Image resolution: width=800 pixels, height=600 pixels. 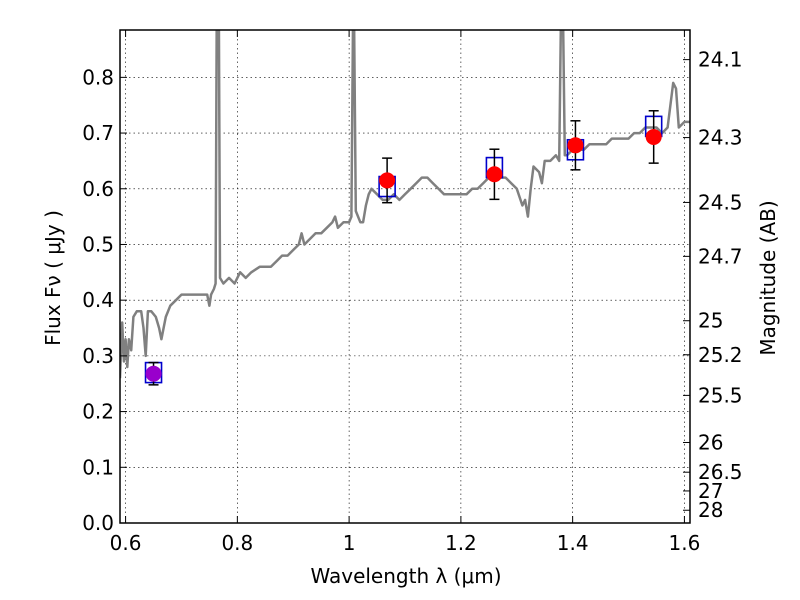 What do you see at coordinates (98, 189) in the screenshot?
I see `y-tick-label: 0.6` at bounding box center [98, 189].